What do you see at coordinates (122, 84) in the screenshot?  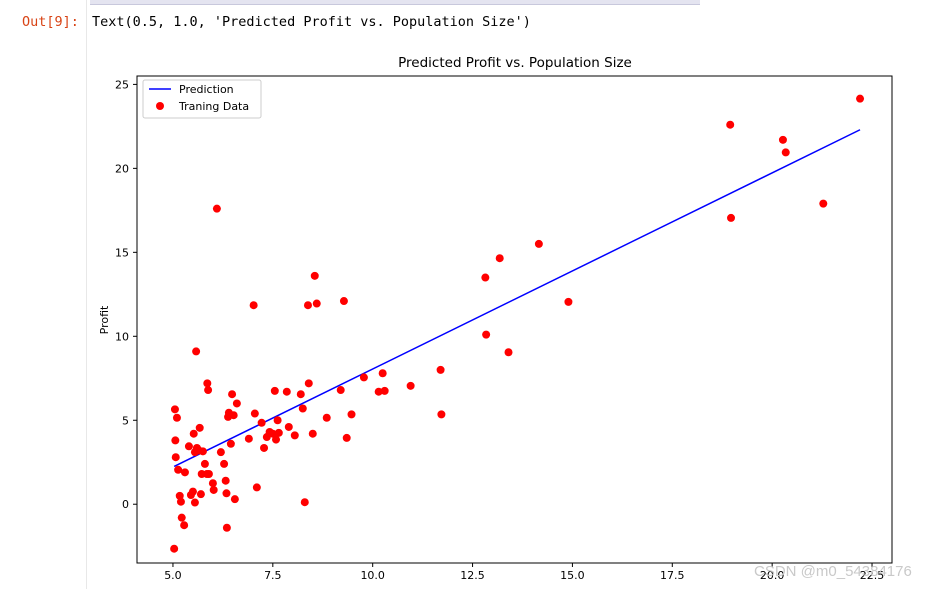 I see `y-tick-label: 25` at bounding box center [122, 84].